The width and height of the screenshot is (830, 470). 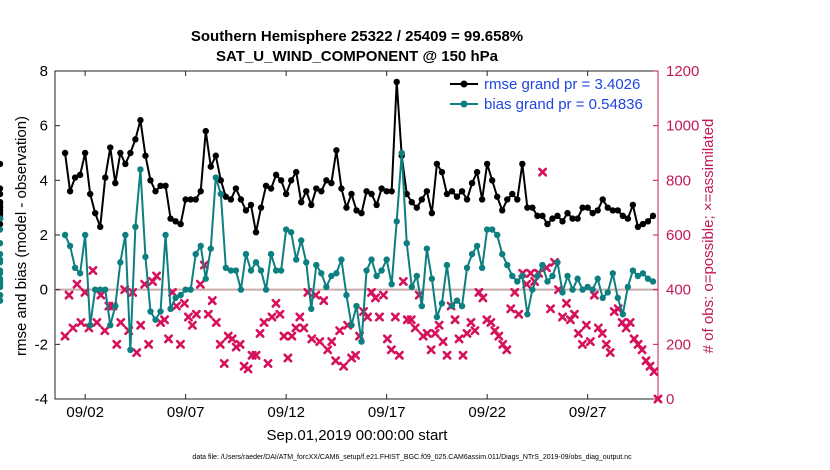 I want to click on legend-bias-marker, so click(x=464, y=104).